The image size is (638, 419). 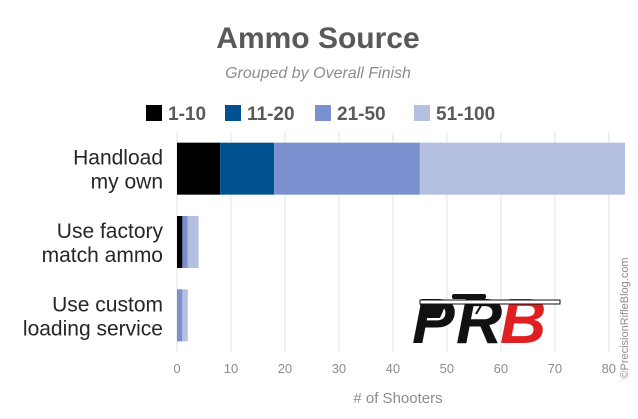 What do you see at coordinates (271, 114) in the screenshot?
I see `legend-label: 11-20` at bounding box center [271, 114].